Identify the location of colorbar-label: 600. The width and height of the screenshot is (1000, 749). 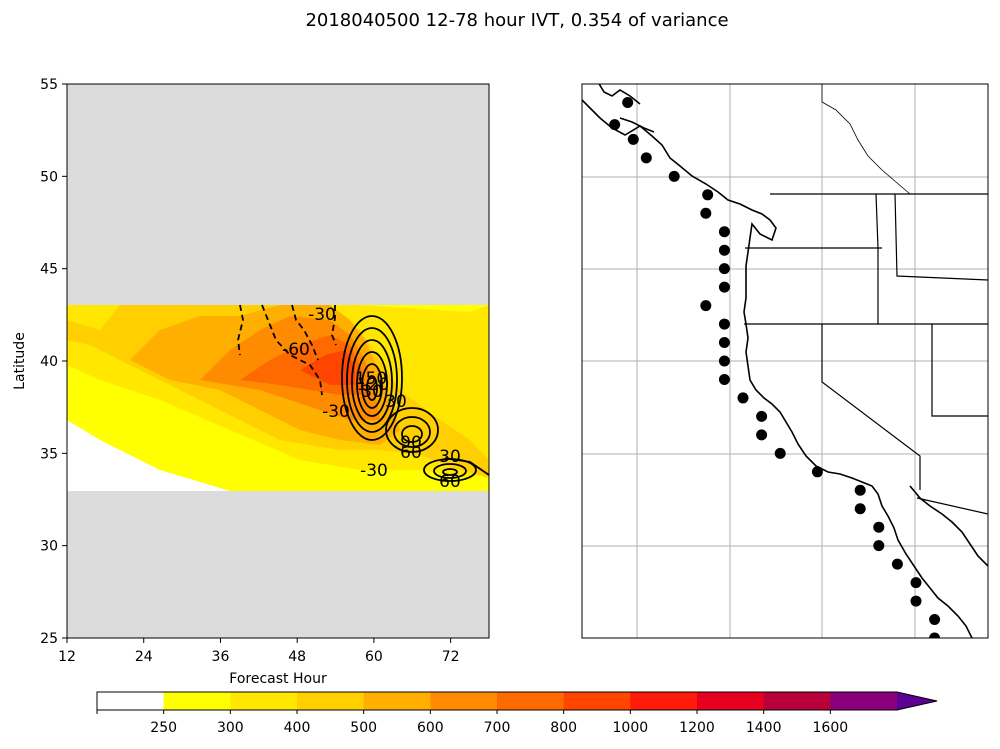
(430, 728).